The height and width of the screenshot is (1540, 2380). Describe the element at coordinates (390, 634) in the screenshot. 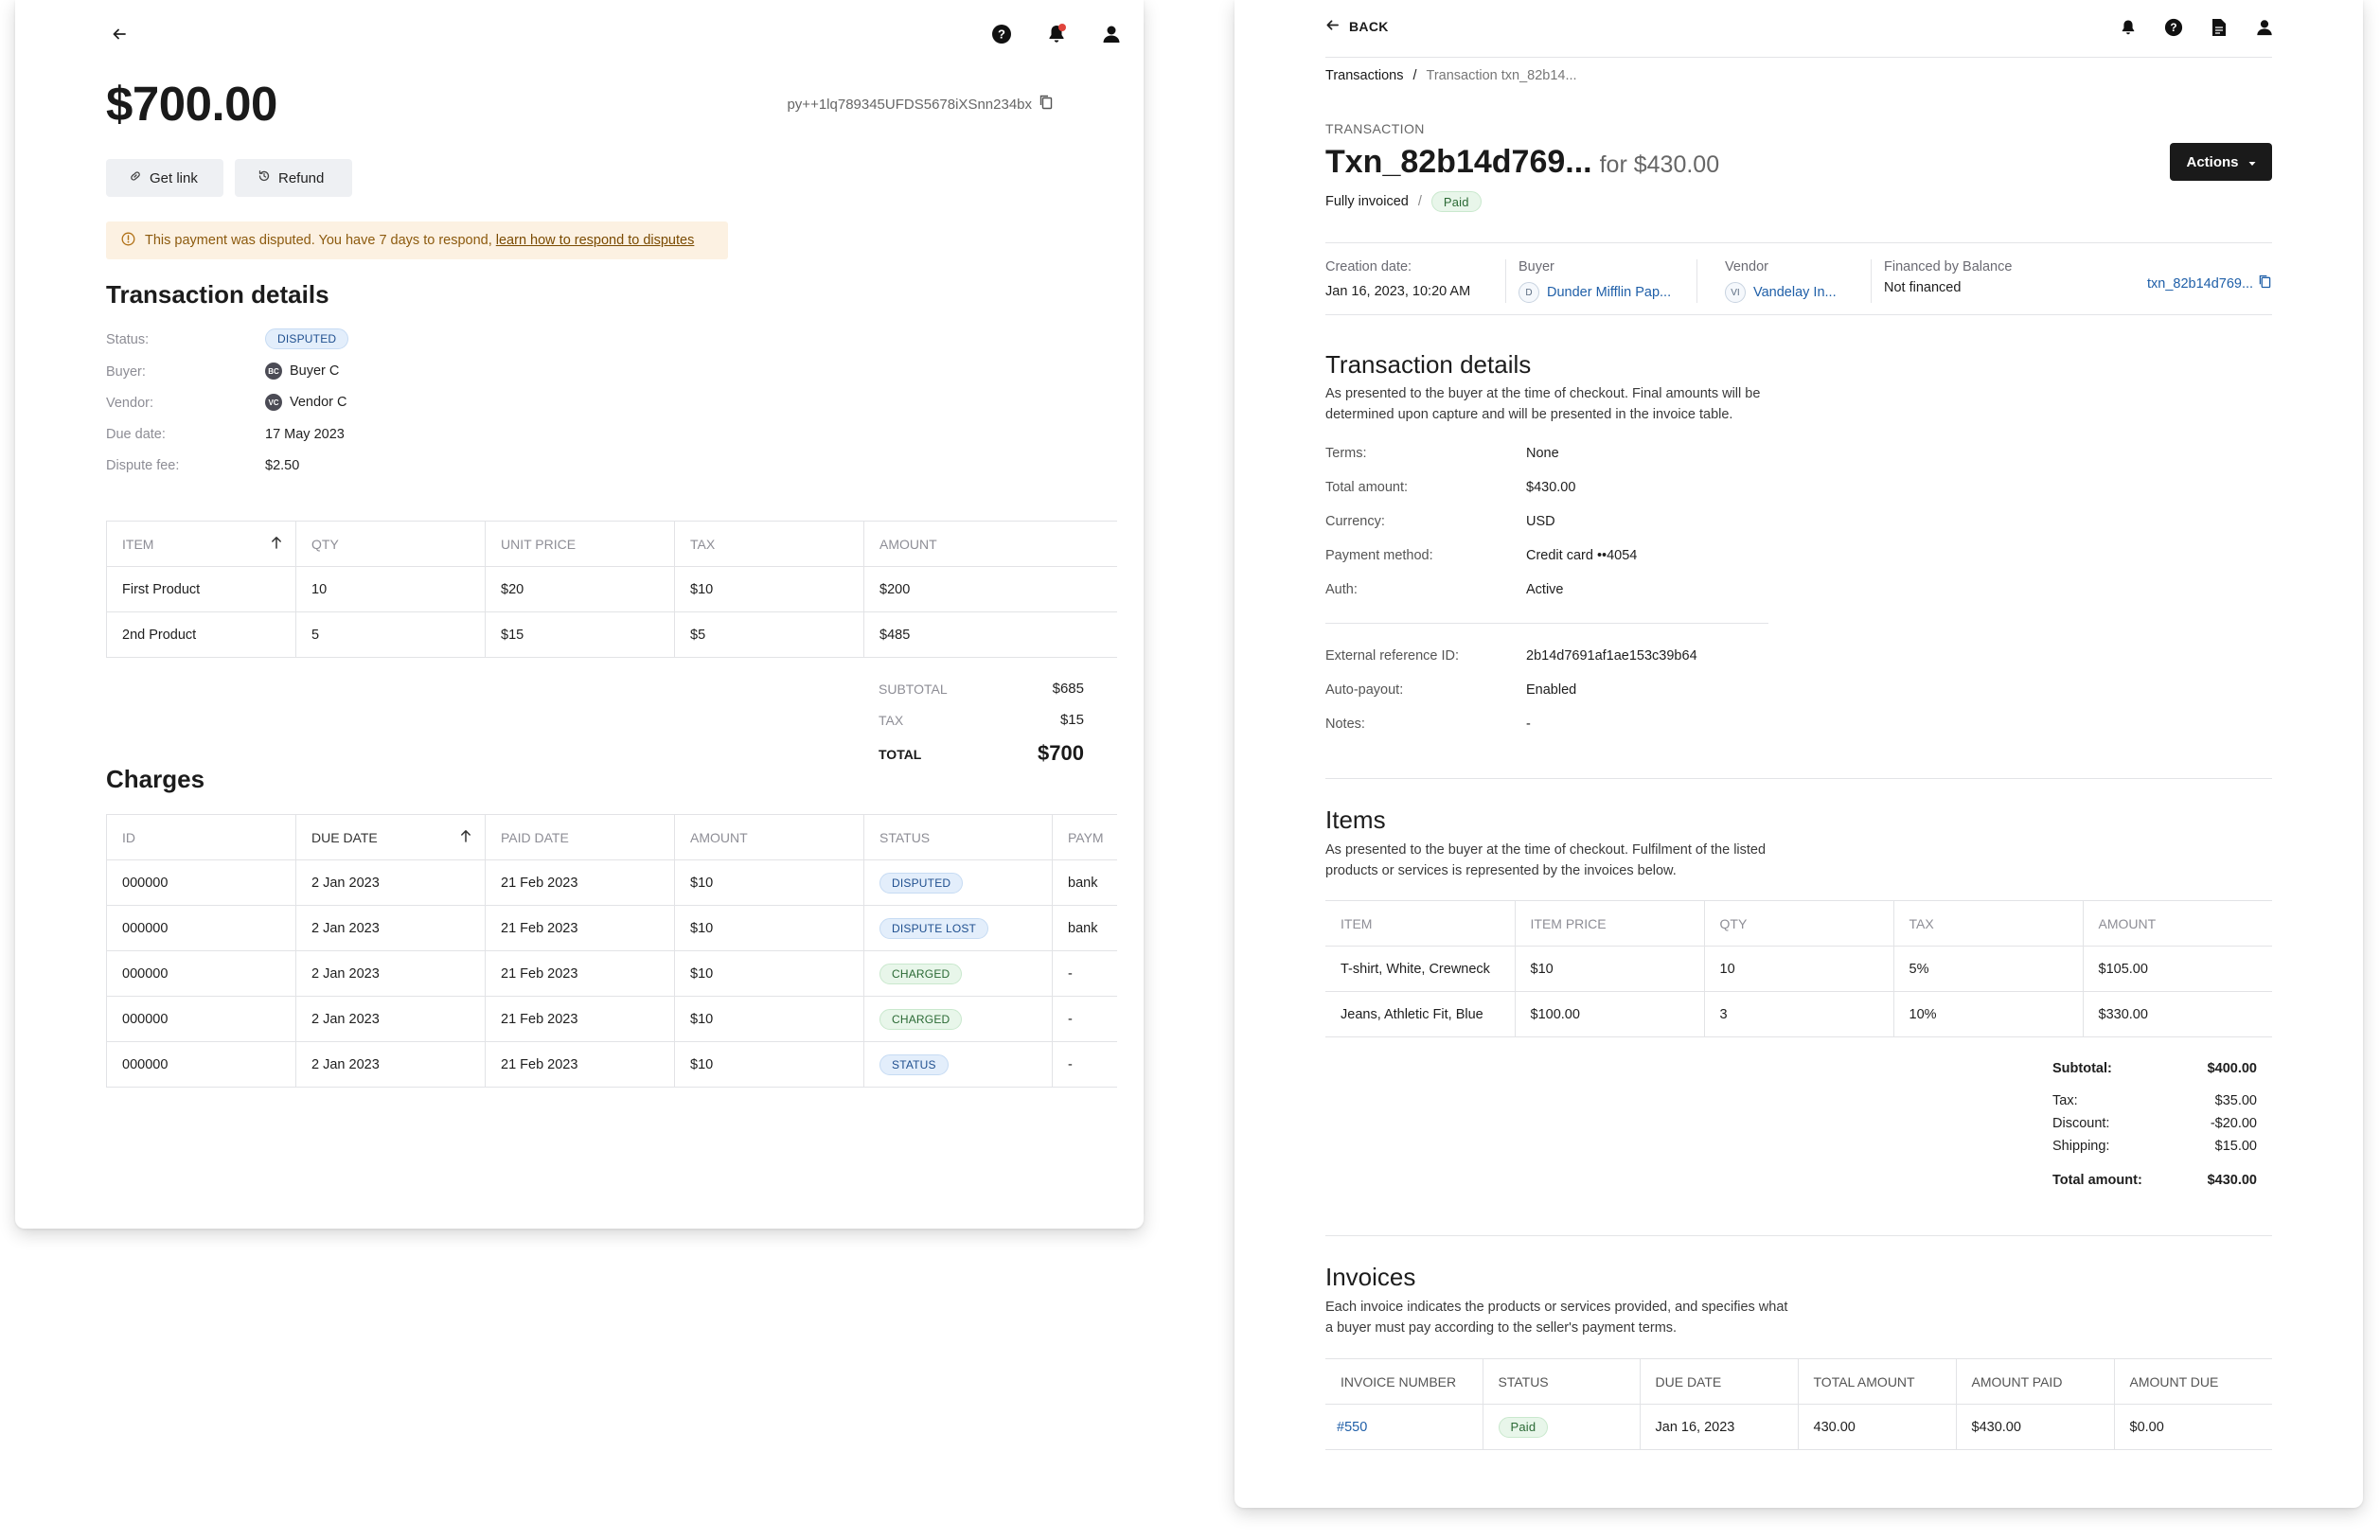

I see `item-qty: 5` at that location.